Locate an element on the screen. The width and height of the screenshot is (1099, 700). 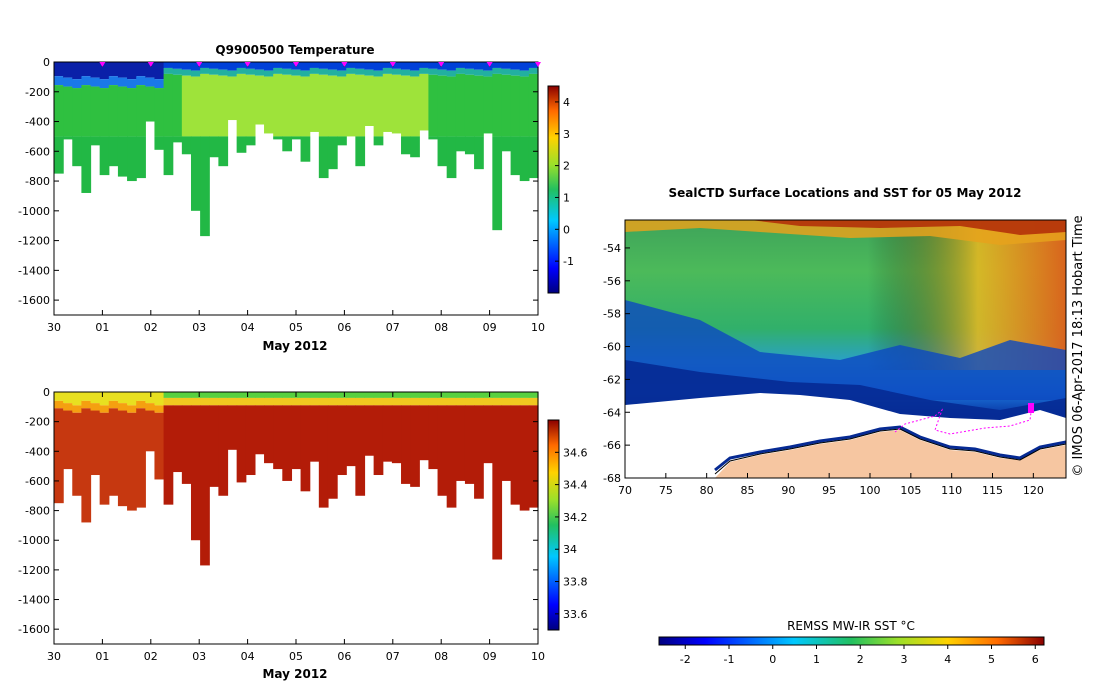
map-credit: © IMOS 06-Apr-2017 18:13 Hobart Time is located at coordinates (1078, 345).